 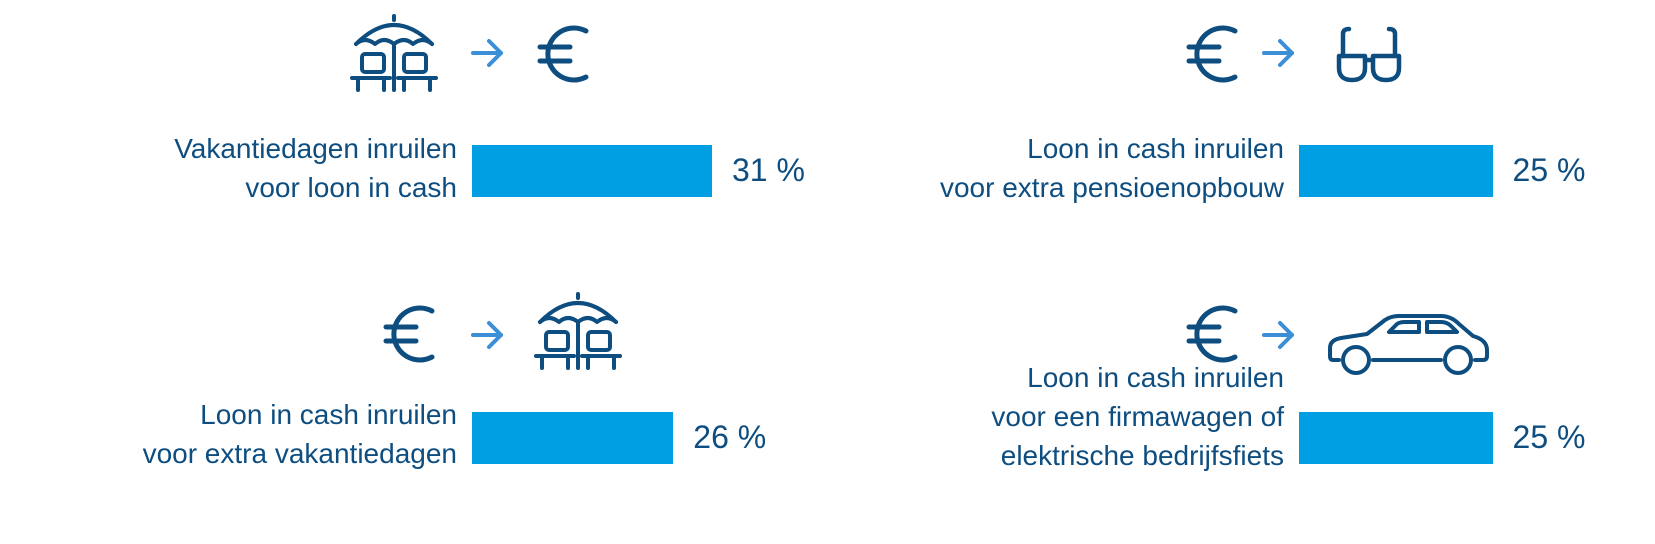 What do you see at coordinates (1111, 187) in the screenshot?
I see `item-label-line: voor extra pensioenopbouw` at bounding box center [1111, 187].